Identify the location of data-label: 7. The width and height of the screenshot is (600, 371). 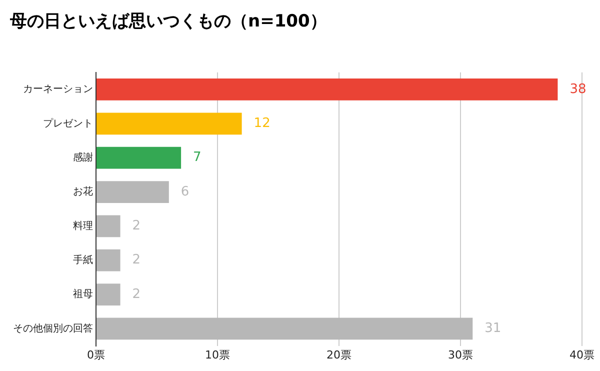
(197, 158).